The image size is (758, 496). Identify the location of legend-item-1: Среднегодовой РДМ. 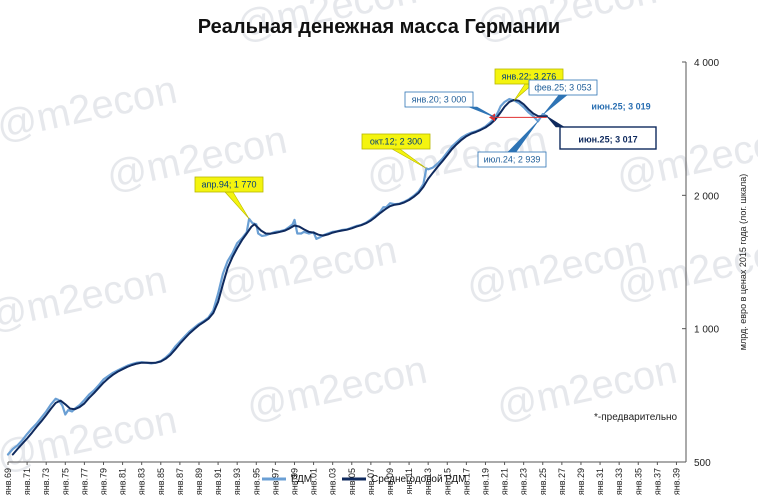
(404, 479).